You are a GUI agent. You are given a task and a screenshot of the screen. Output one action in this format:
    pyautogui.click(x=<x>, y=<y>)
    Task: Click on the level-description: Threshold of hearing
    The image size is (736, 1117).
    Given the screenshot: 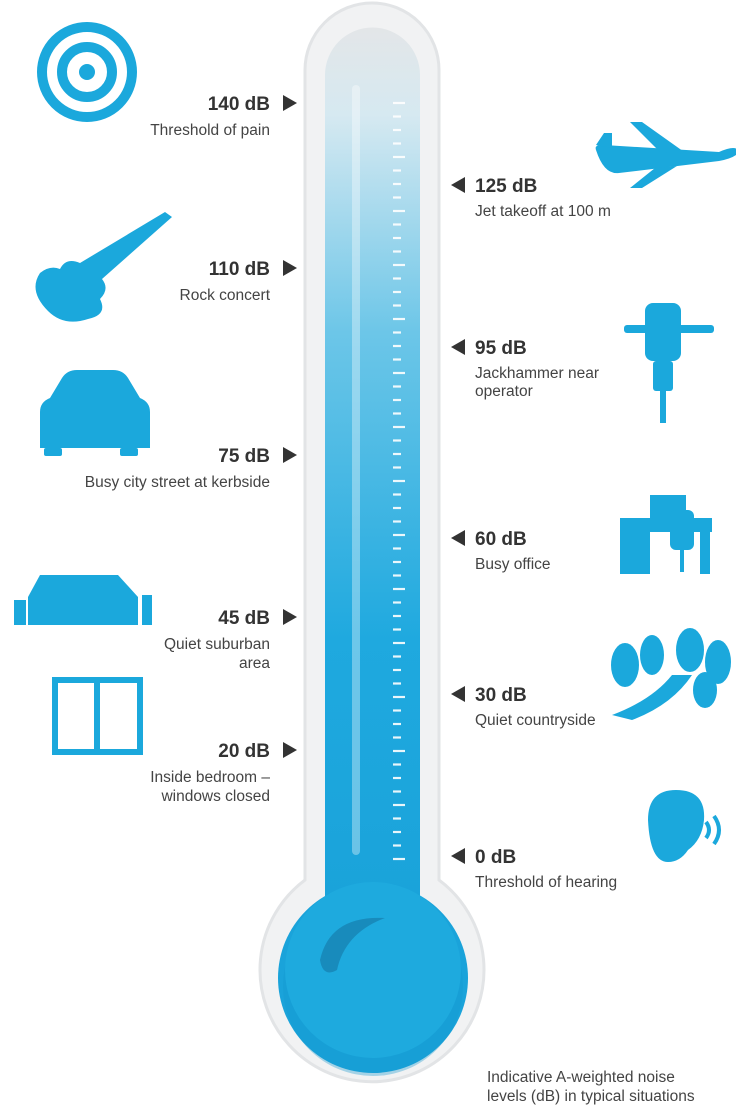 What is the action you would take?
    pyautogui.click(x=546, y=882)
    